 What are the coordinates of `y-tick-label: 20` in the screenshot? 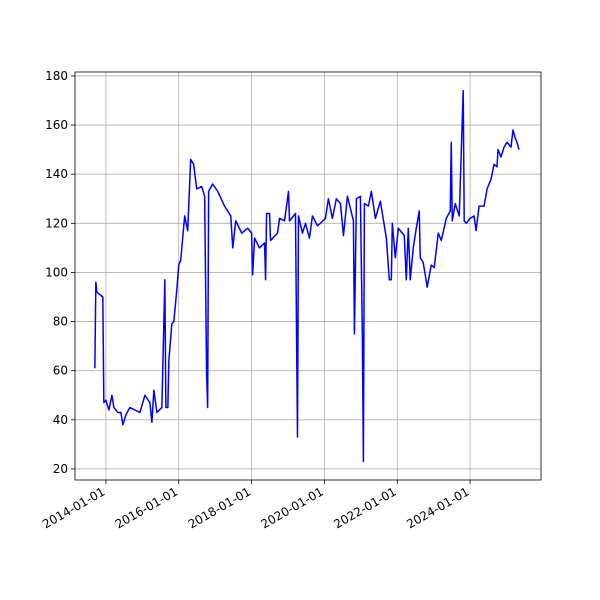 It's located at (60, 469).